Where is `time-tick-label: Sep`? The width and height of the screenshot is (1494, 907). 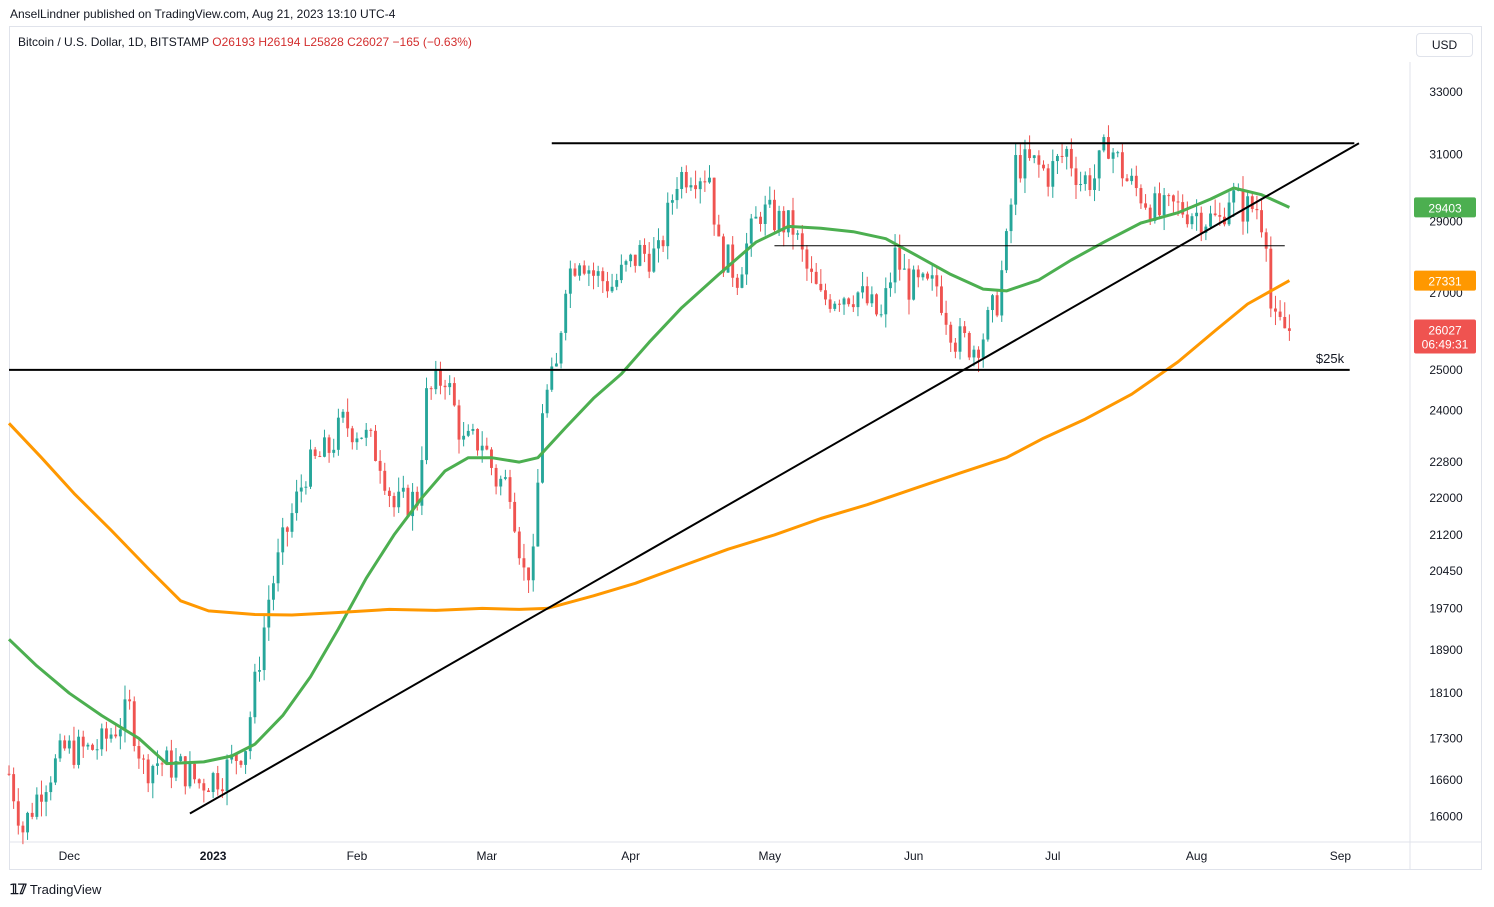 time-tick-label: Sep is located at coordinates (1341, 856).